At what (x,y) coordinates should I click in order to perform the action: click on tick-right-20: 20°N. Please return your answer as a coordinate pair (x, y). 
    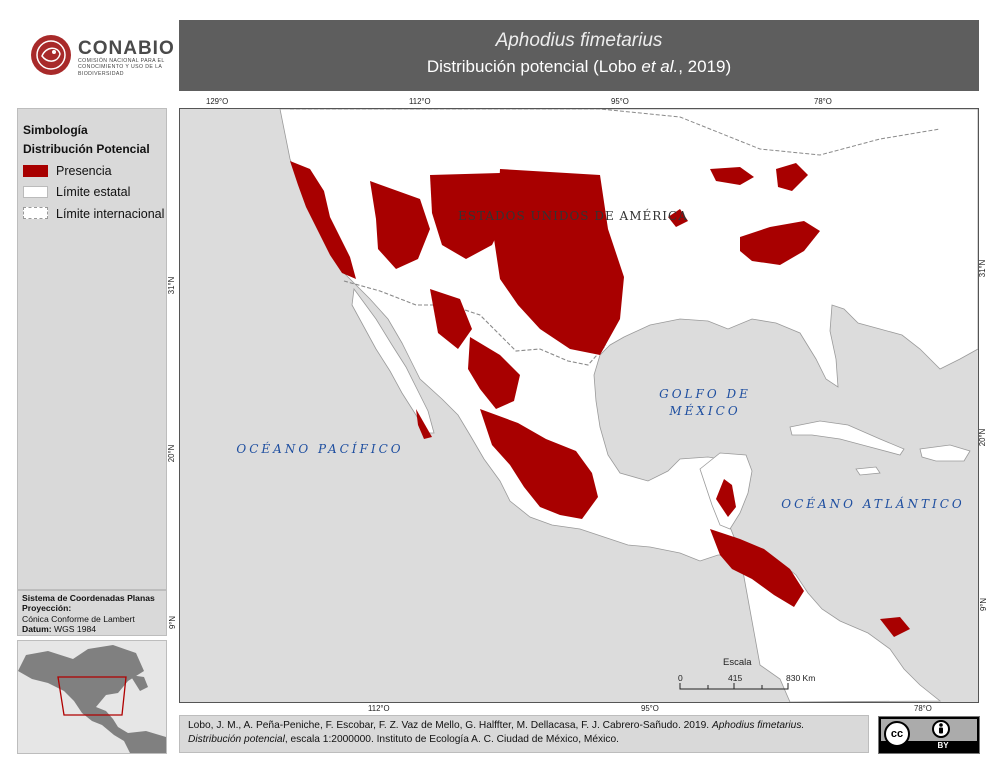
    Looking at the image, I should click on (983, 437).